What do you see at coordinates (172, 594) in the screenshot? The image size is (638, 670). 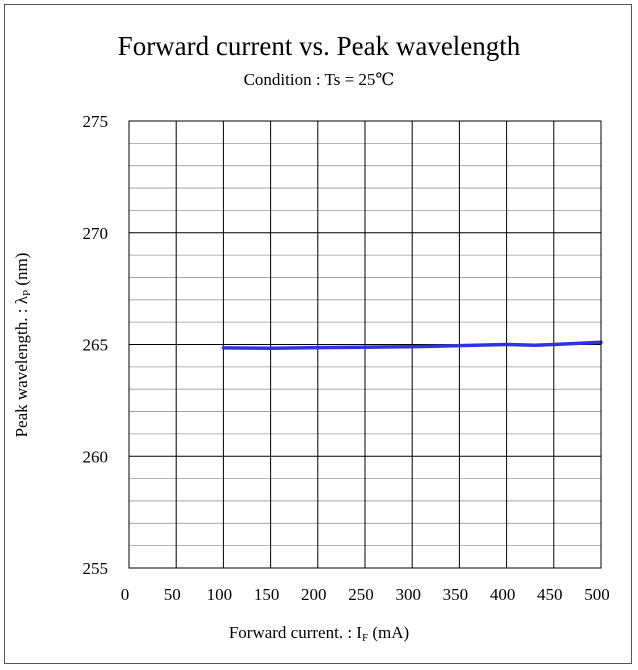 I see `x-tick-label: 50` at bounding box center [172, 594].